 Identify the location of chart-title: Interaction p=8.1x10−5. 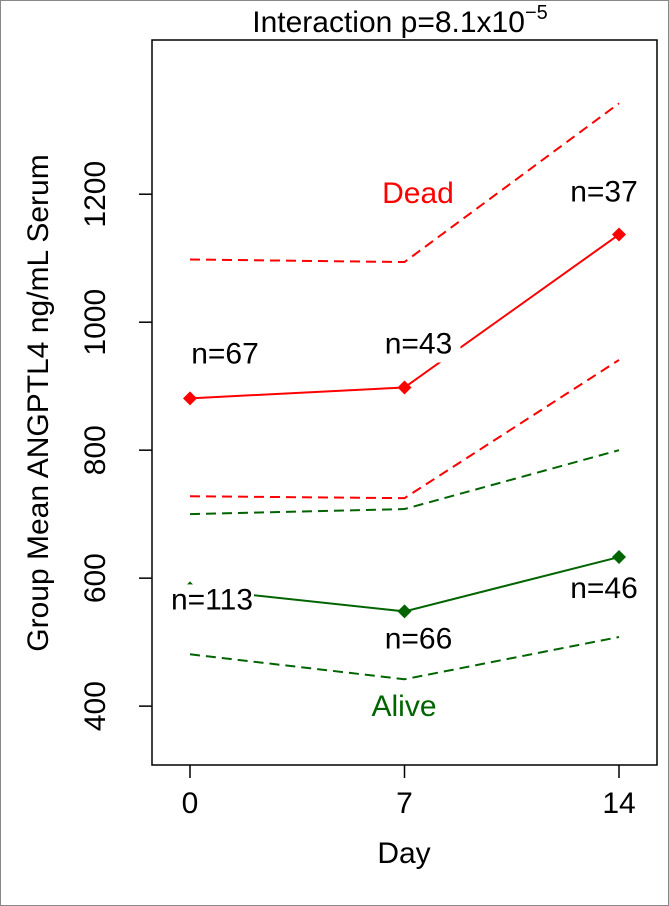
(400, 20).